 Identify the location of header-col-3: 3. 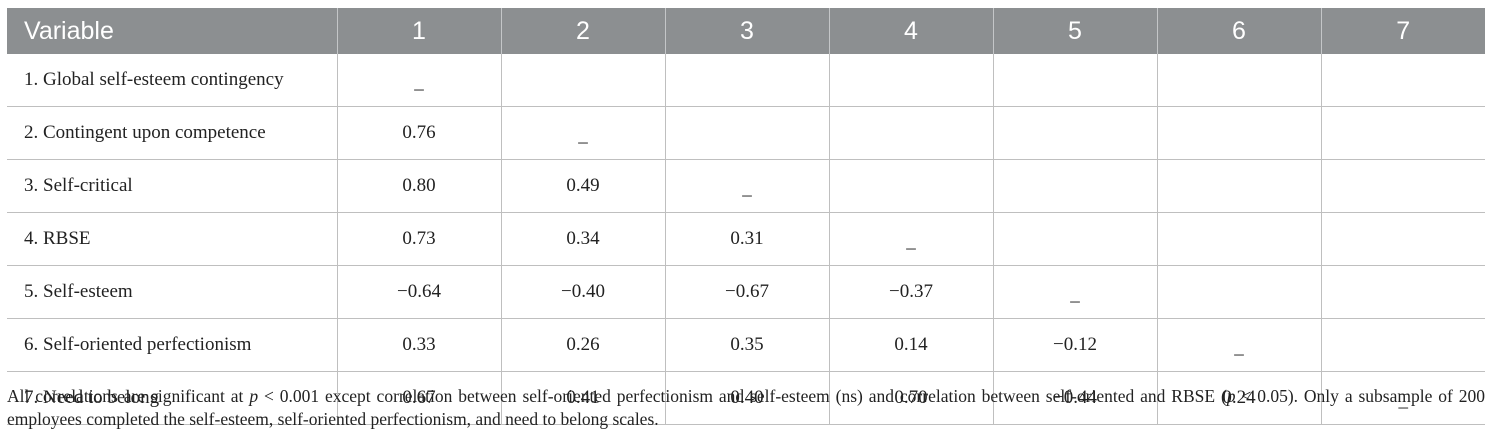
(746, 31).